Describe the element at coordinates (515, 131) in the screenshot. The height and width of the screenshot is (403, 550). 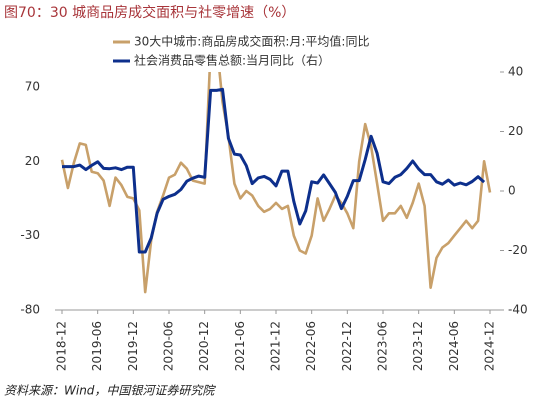
I see `y2-tick-label: 20` at that location.